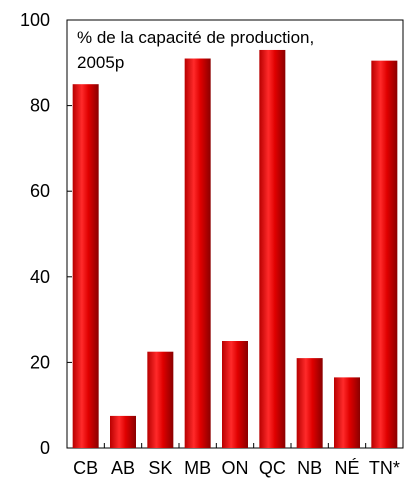 The image size is (407, 479). I want to click on bar-sk, so click(160, 399).